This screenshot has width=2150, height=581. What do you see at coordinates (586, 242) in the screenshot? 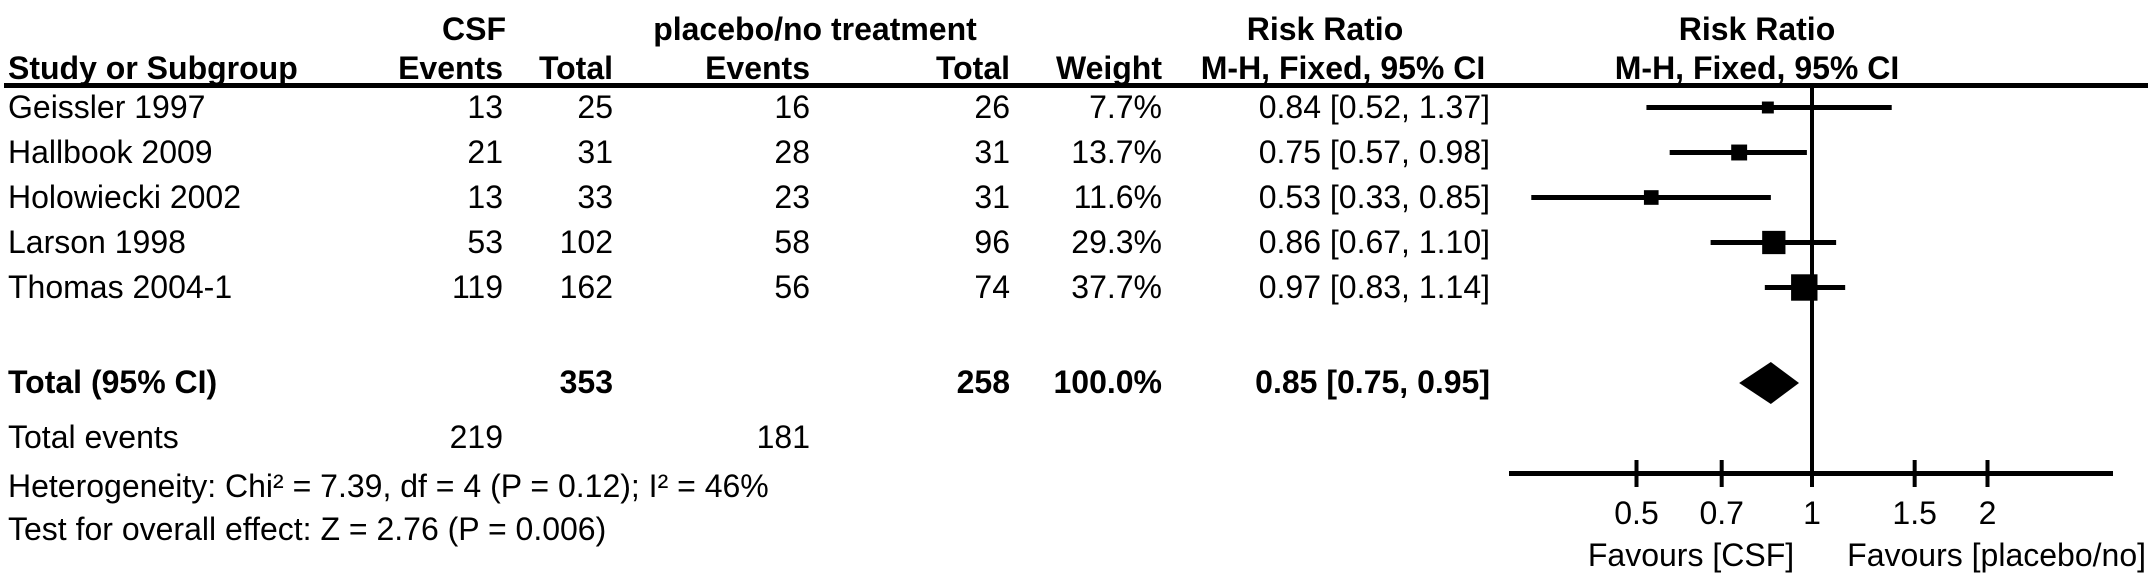
I see `row-total1: 102` at bounding box center [586, 242].